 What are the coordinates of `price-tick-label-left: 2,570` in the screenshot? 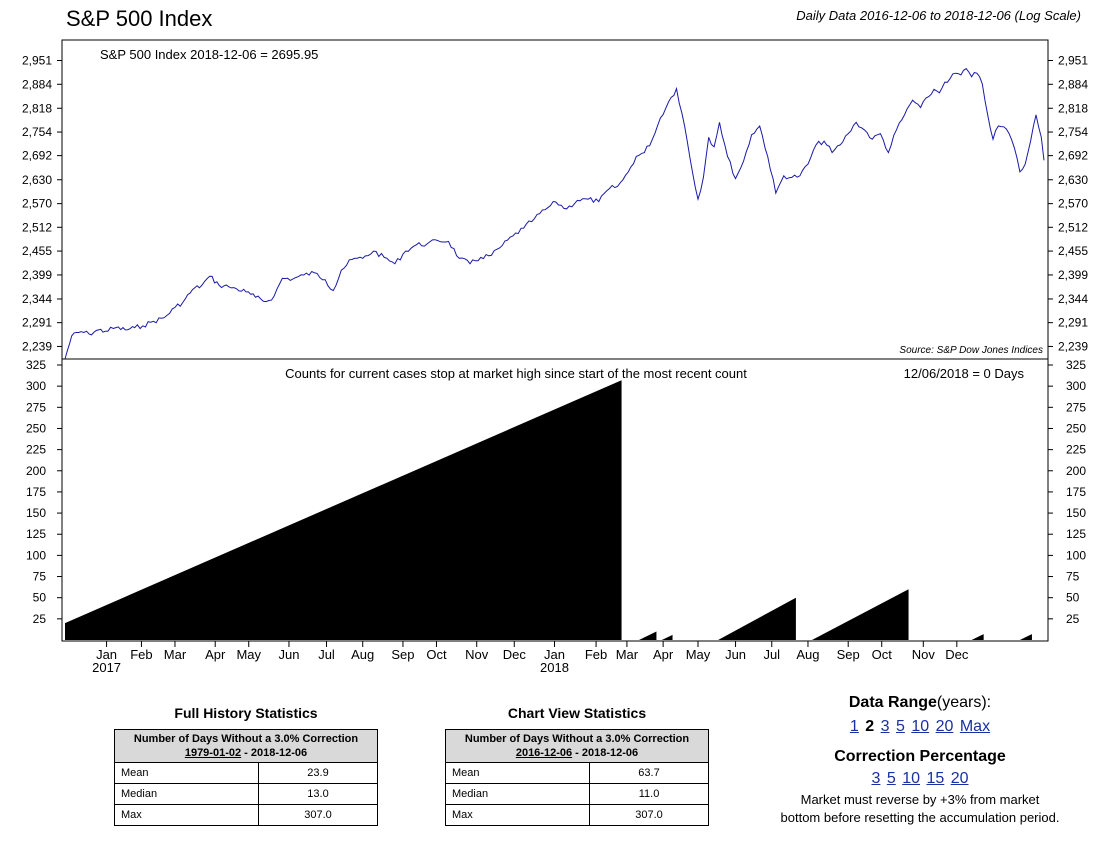 It's located at (37, 204).